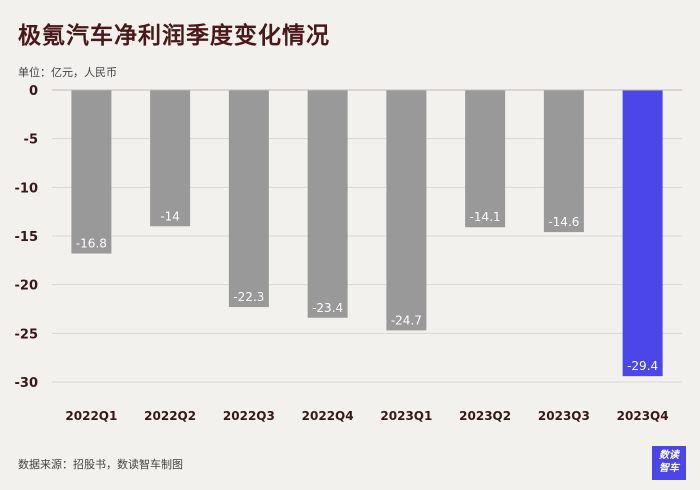 The image size is (700, 490). What do you see at coordinates (248, 297) in the screenshot?
I see `data-label: -22.3` at bounding box center [248, 297].